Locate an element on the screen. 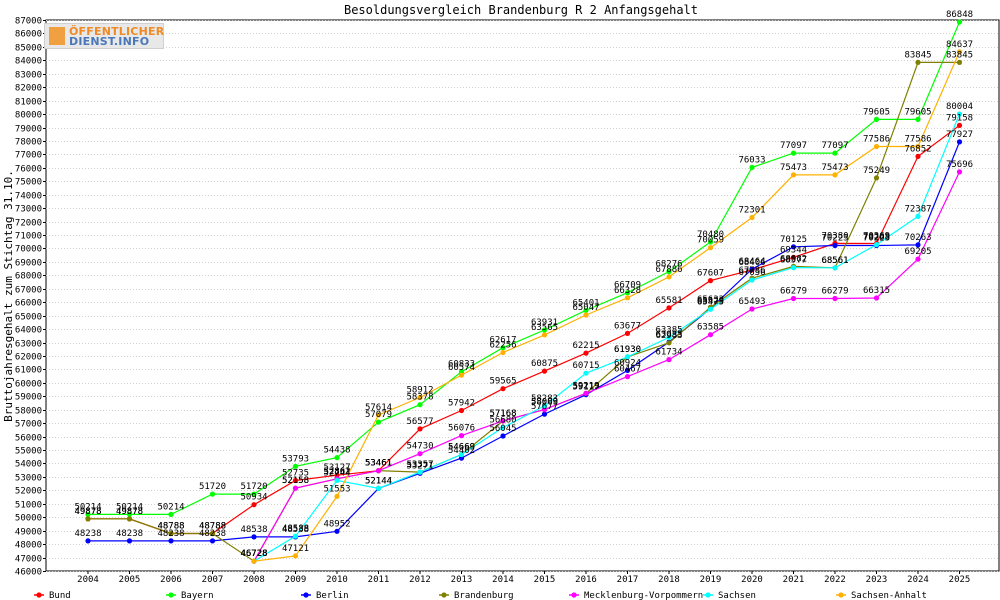 This screenshot has width=1000, height=600. x-tick-label: 2012 is located at coordinates (420, 580).